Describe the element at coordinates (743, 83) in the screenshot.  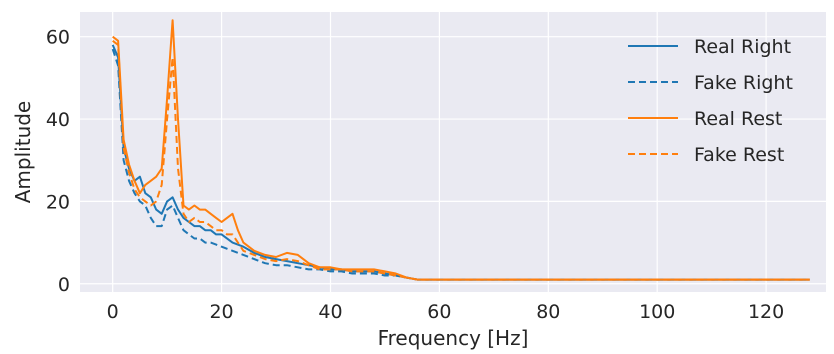
I see `legend-label: Fake Right` at that location.